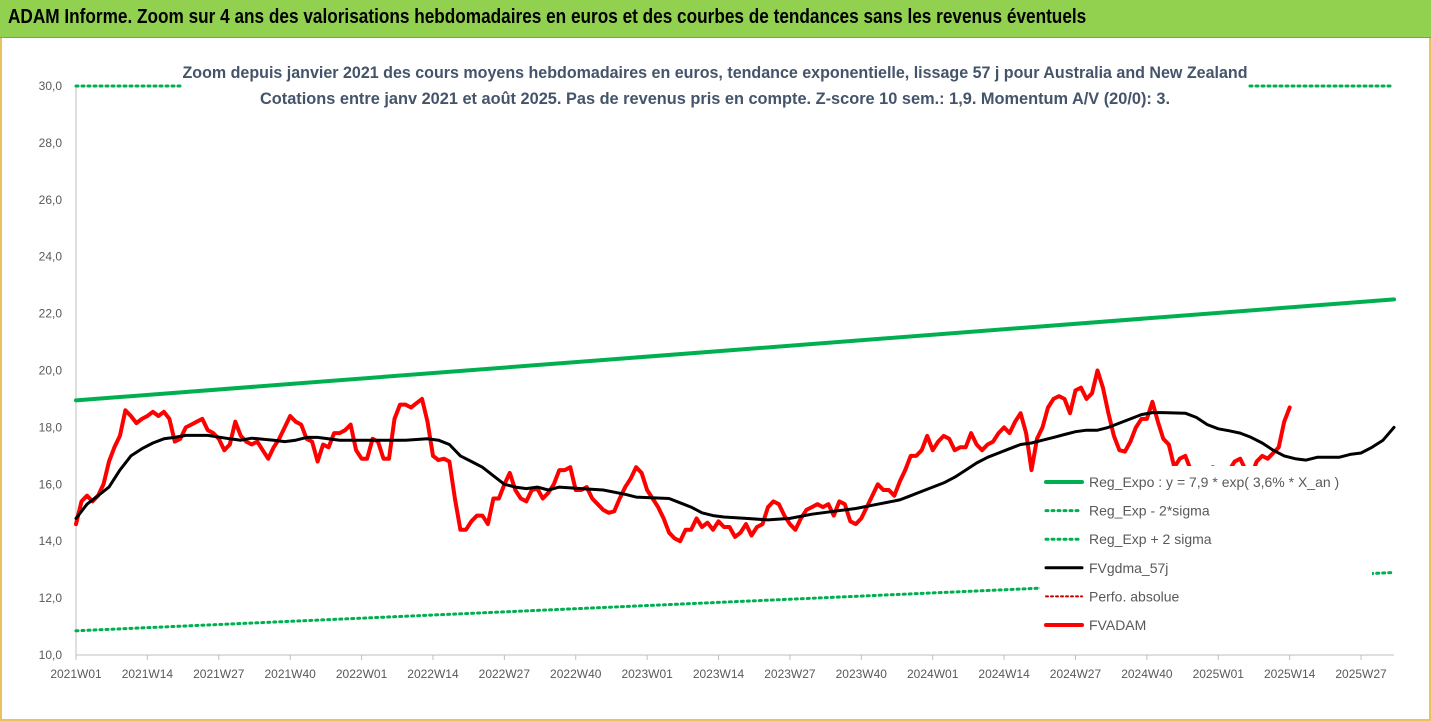  What do you see at coordinates (51, 200) in the screenshot?
I see `y-tick-label: 26,0` at bounding box center [51, 200].